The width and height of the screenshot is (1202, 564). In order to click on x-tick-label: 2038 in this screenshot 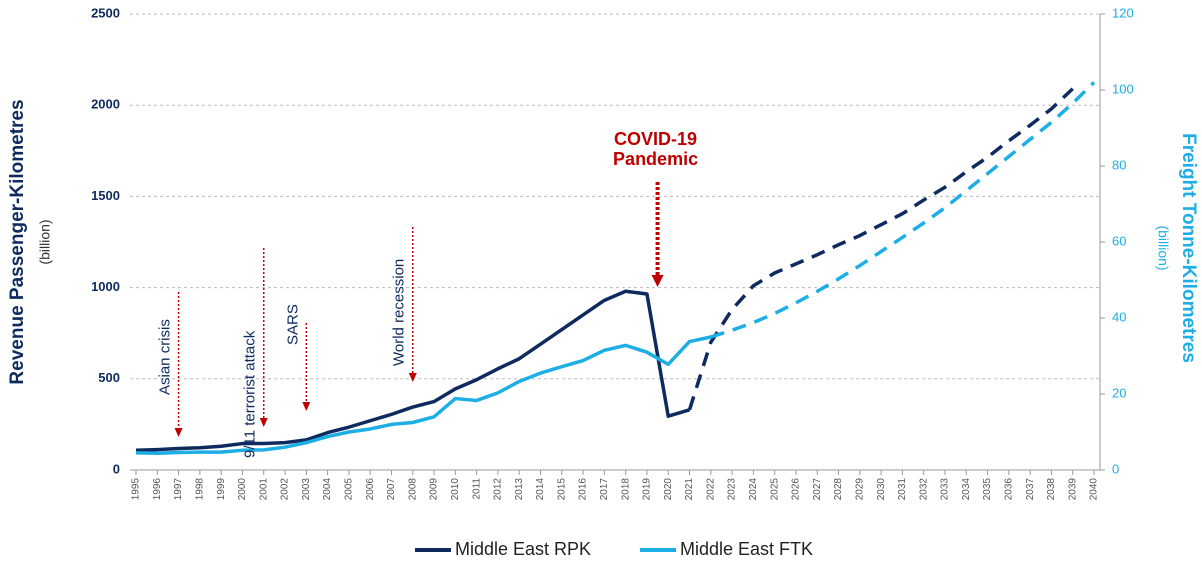, I will do `click(1051, 489)`.